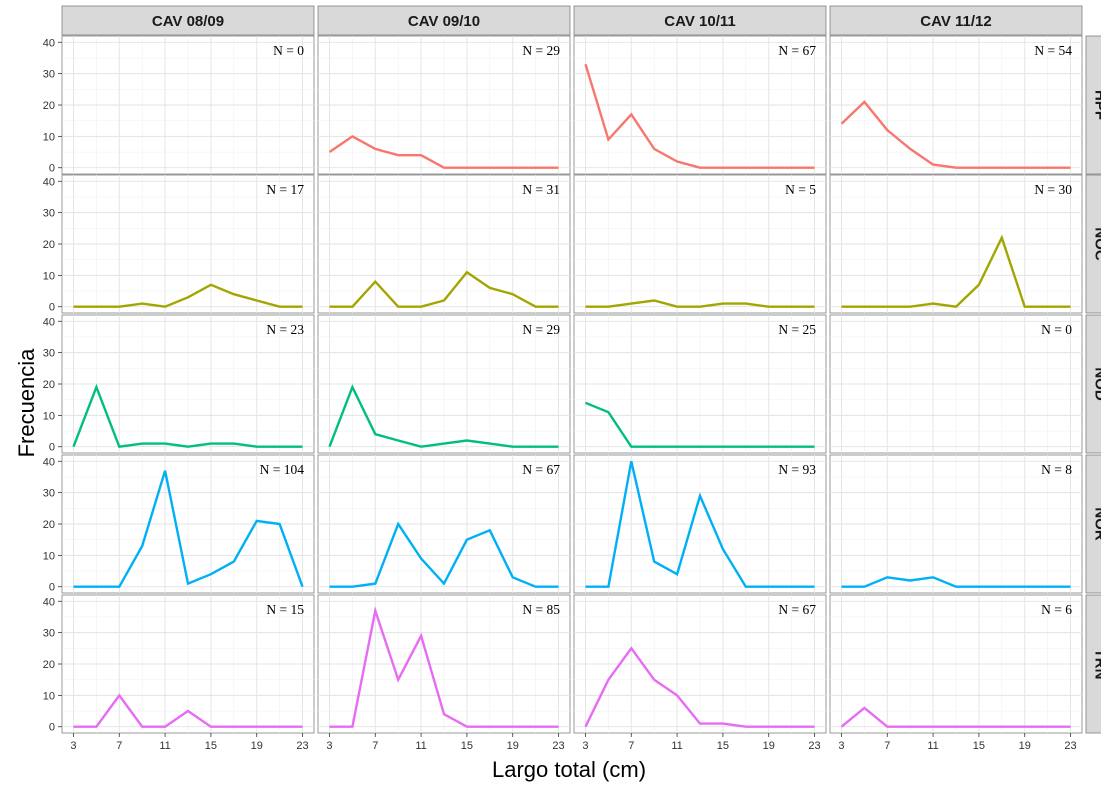  What do you see at coordinates (1056, 609) in the screenshot?
I see `sample-size-label: N = 6` at bounding box center [1056, 609].